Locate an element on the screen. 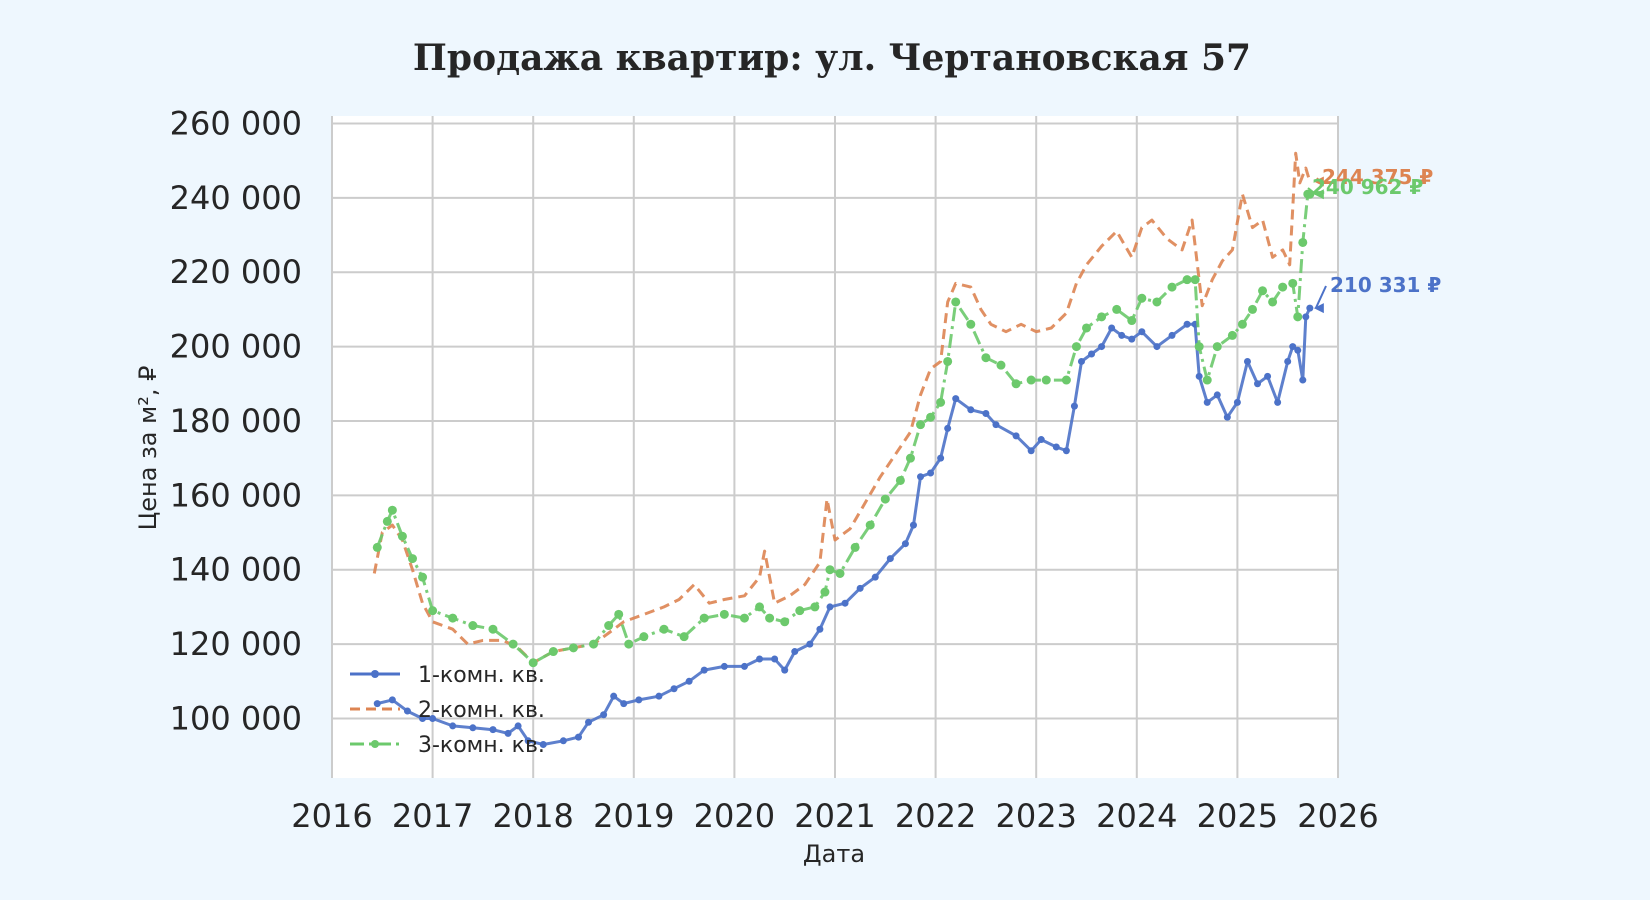 The image size is (1650, 900). end-value-label: 244 375 ₽ is located at coordinates (1377, 177).